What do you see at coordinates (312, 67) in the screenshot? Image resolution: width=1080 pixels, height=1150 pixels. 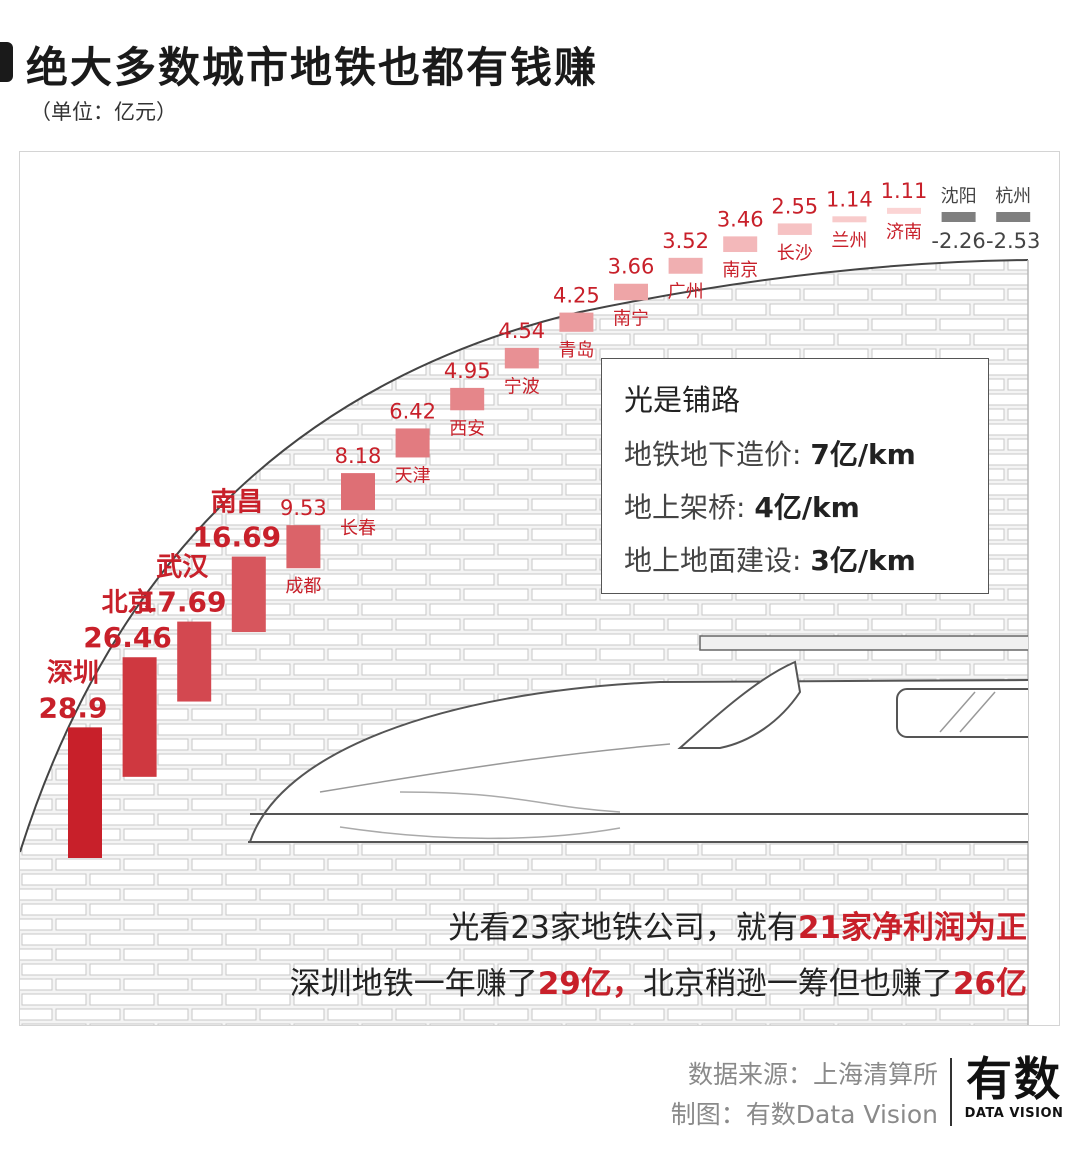 I see `page-title: 绝大多数城市地铁也都有钱赚` at bounding box center [312, 67].